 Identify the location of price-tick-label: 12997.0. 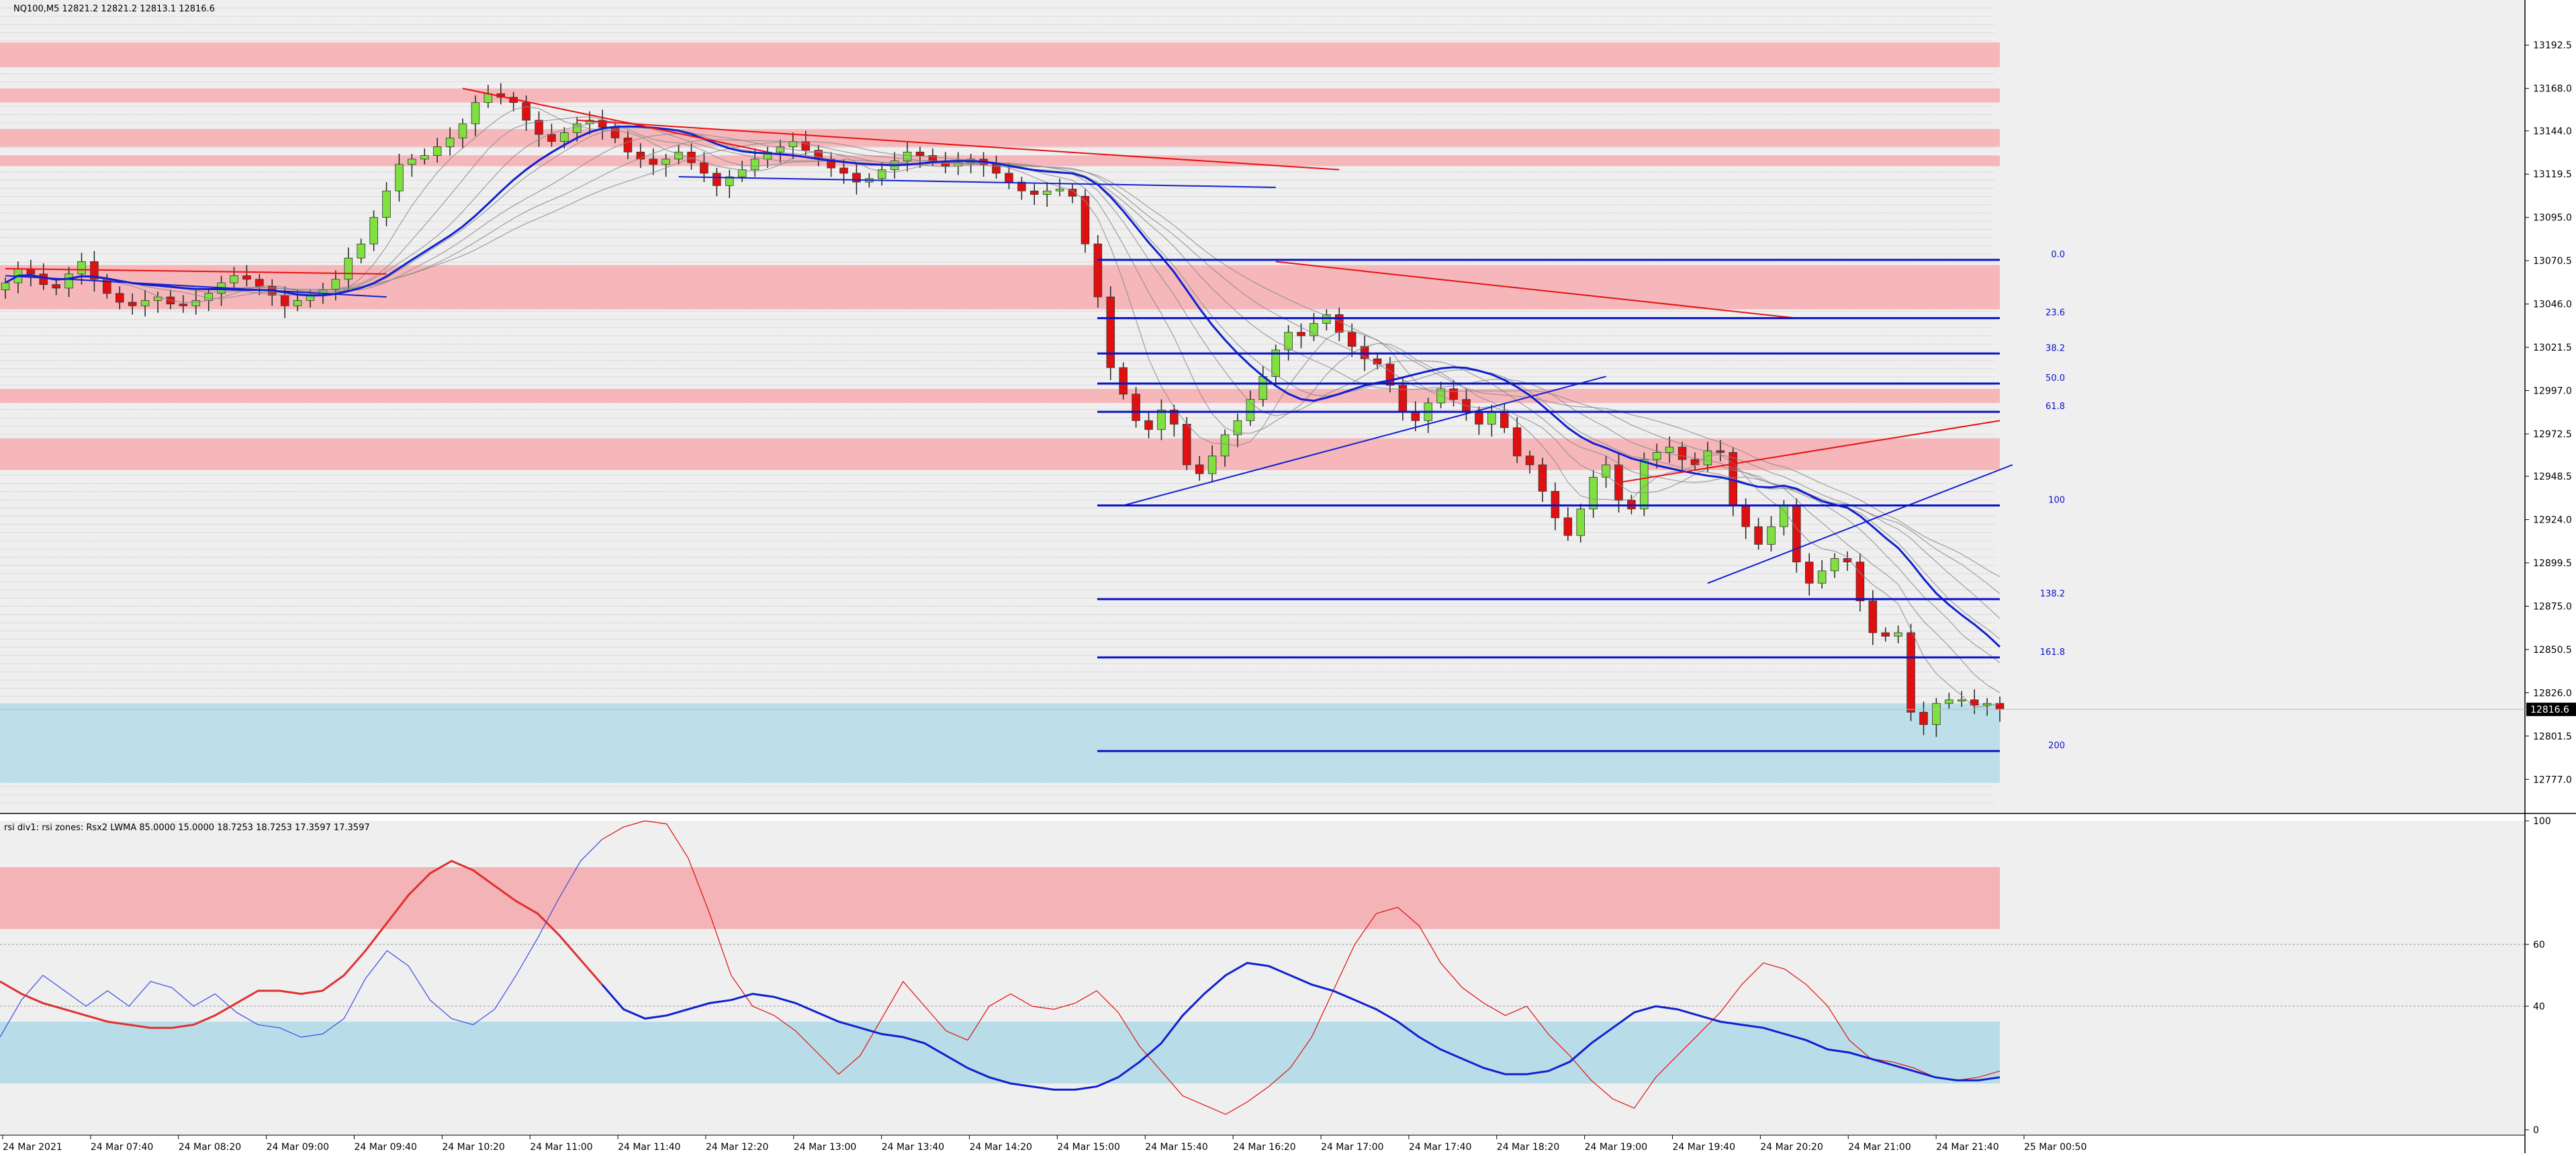
(2552, 392).